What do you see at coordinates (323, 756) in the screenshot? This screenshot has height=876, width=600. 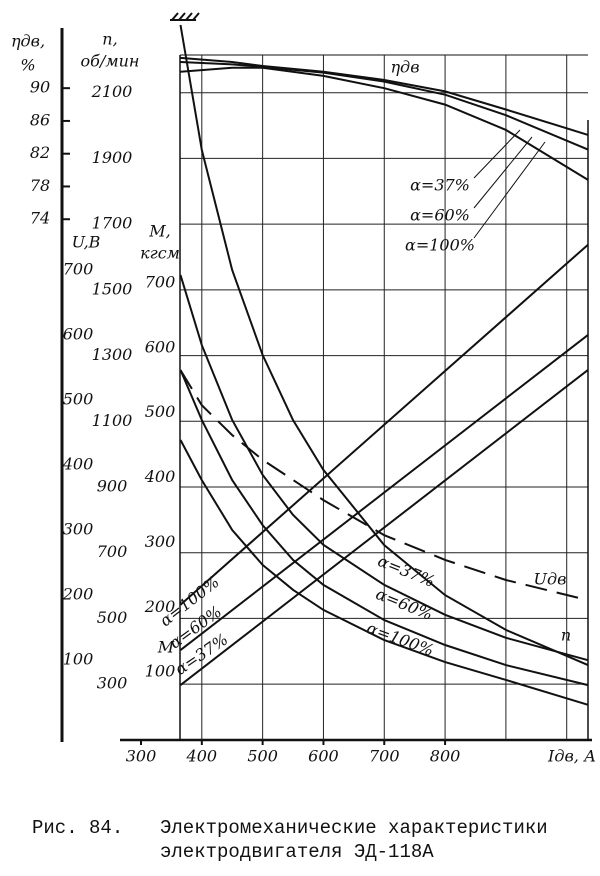 I see `x-tick-label: 600` at bounding box center [323, 756].